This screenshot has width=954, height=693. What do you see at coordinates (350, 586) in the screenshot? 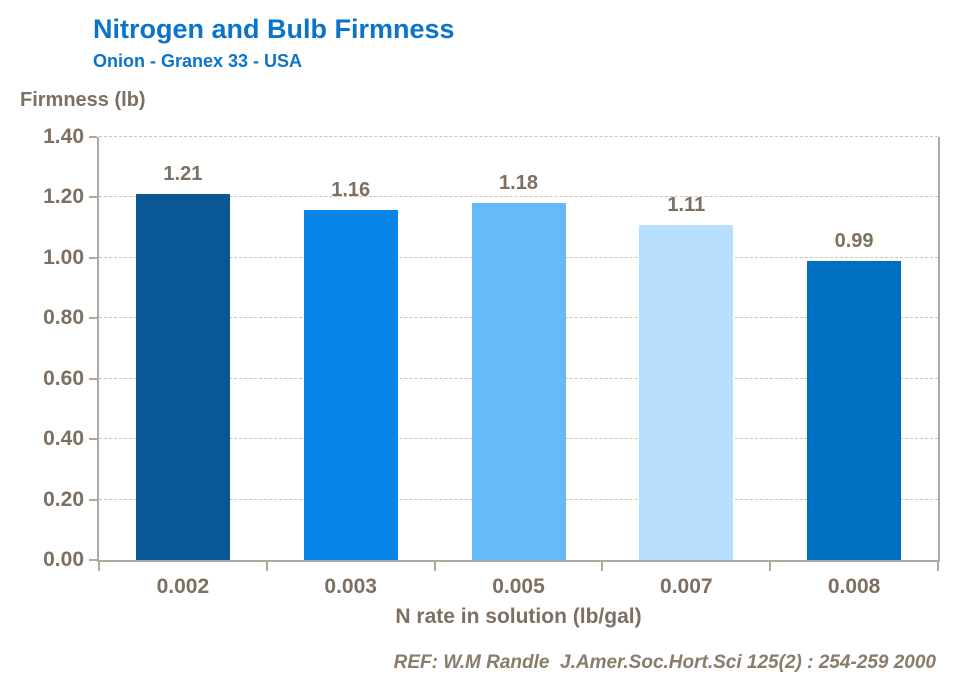
I see `x-tick-label: 0.003` at bounding box center [350, 586].